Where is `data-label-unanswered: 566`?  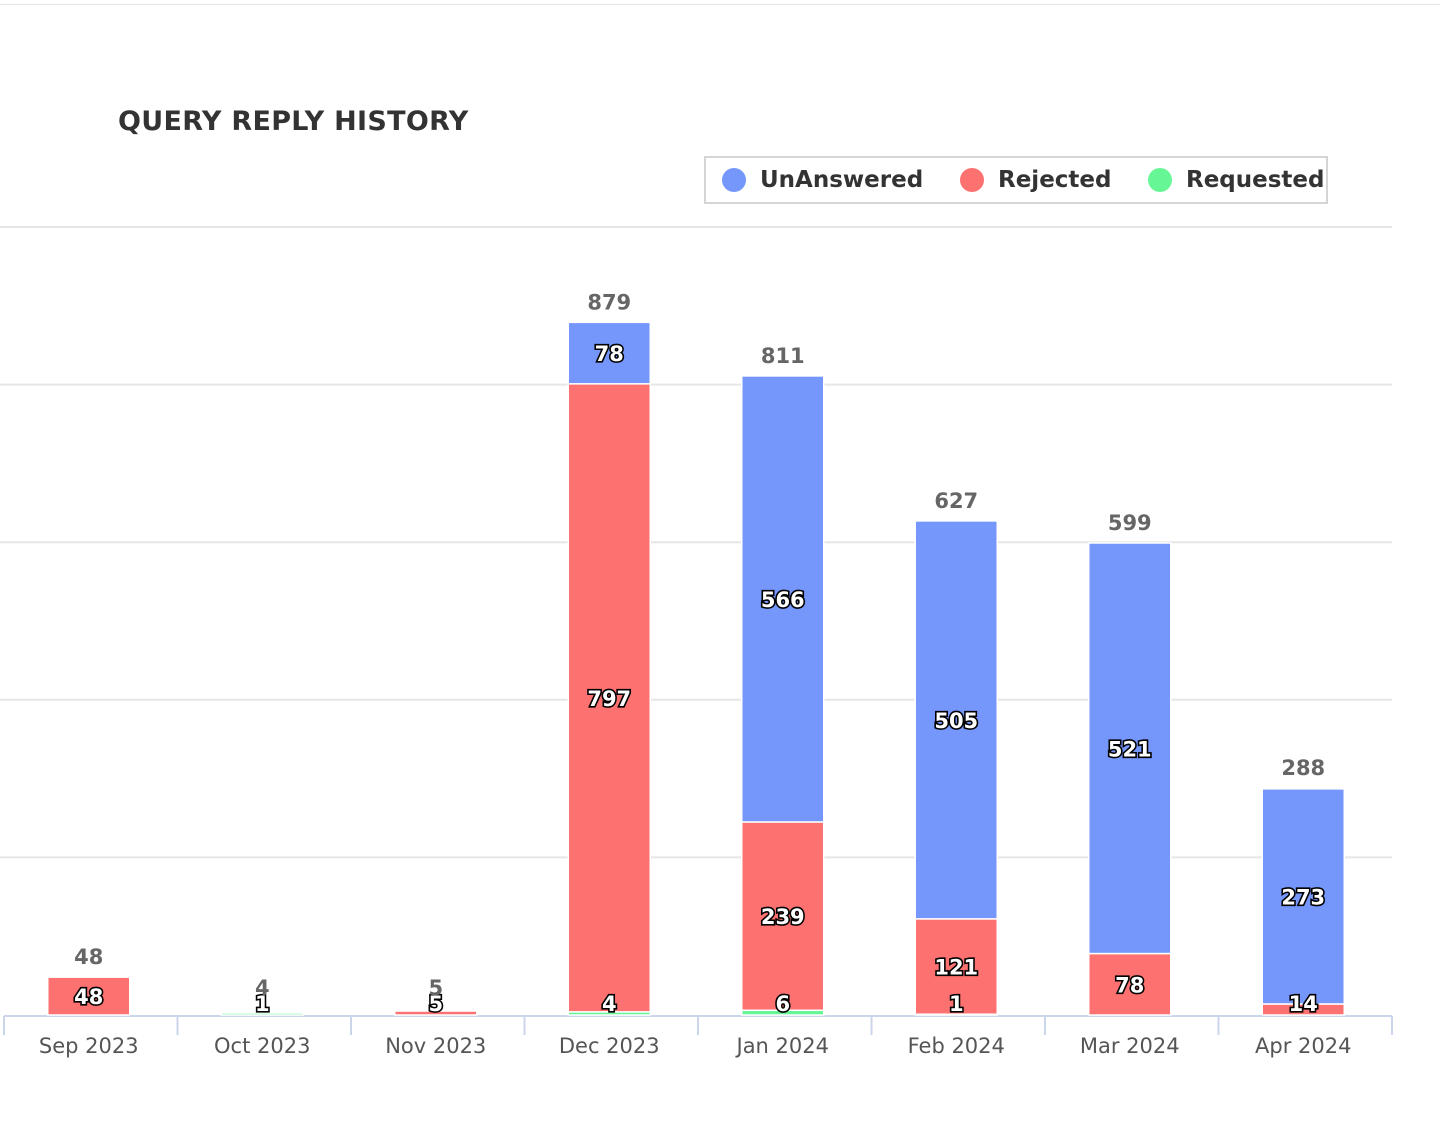
data-label-unanswered: 566 is located at coordinates (783, 600).